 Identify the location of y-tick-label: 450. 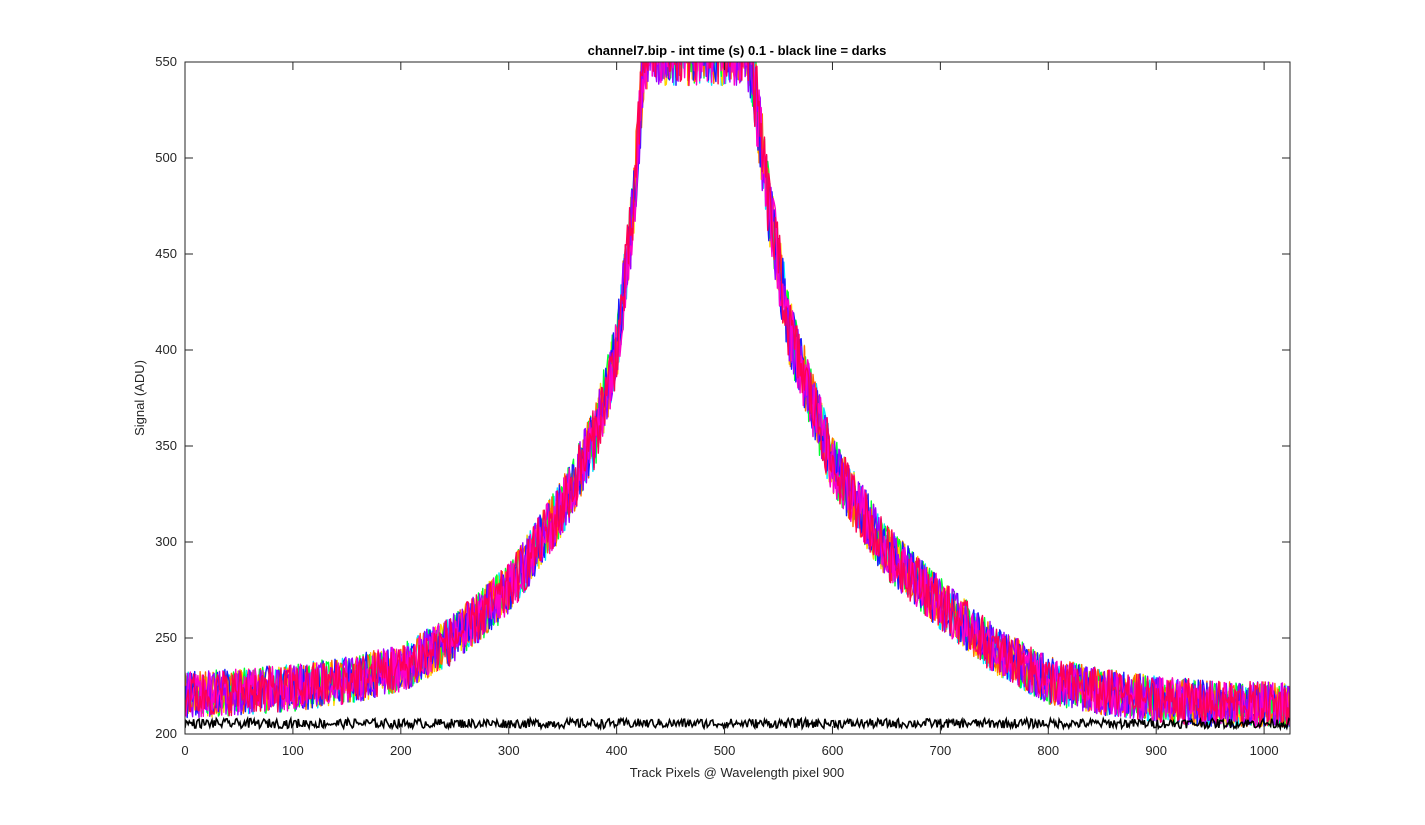
(166, 253).